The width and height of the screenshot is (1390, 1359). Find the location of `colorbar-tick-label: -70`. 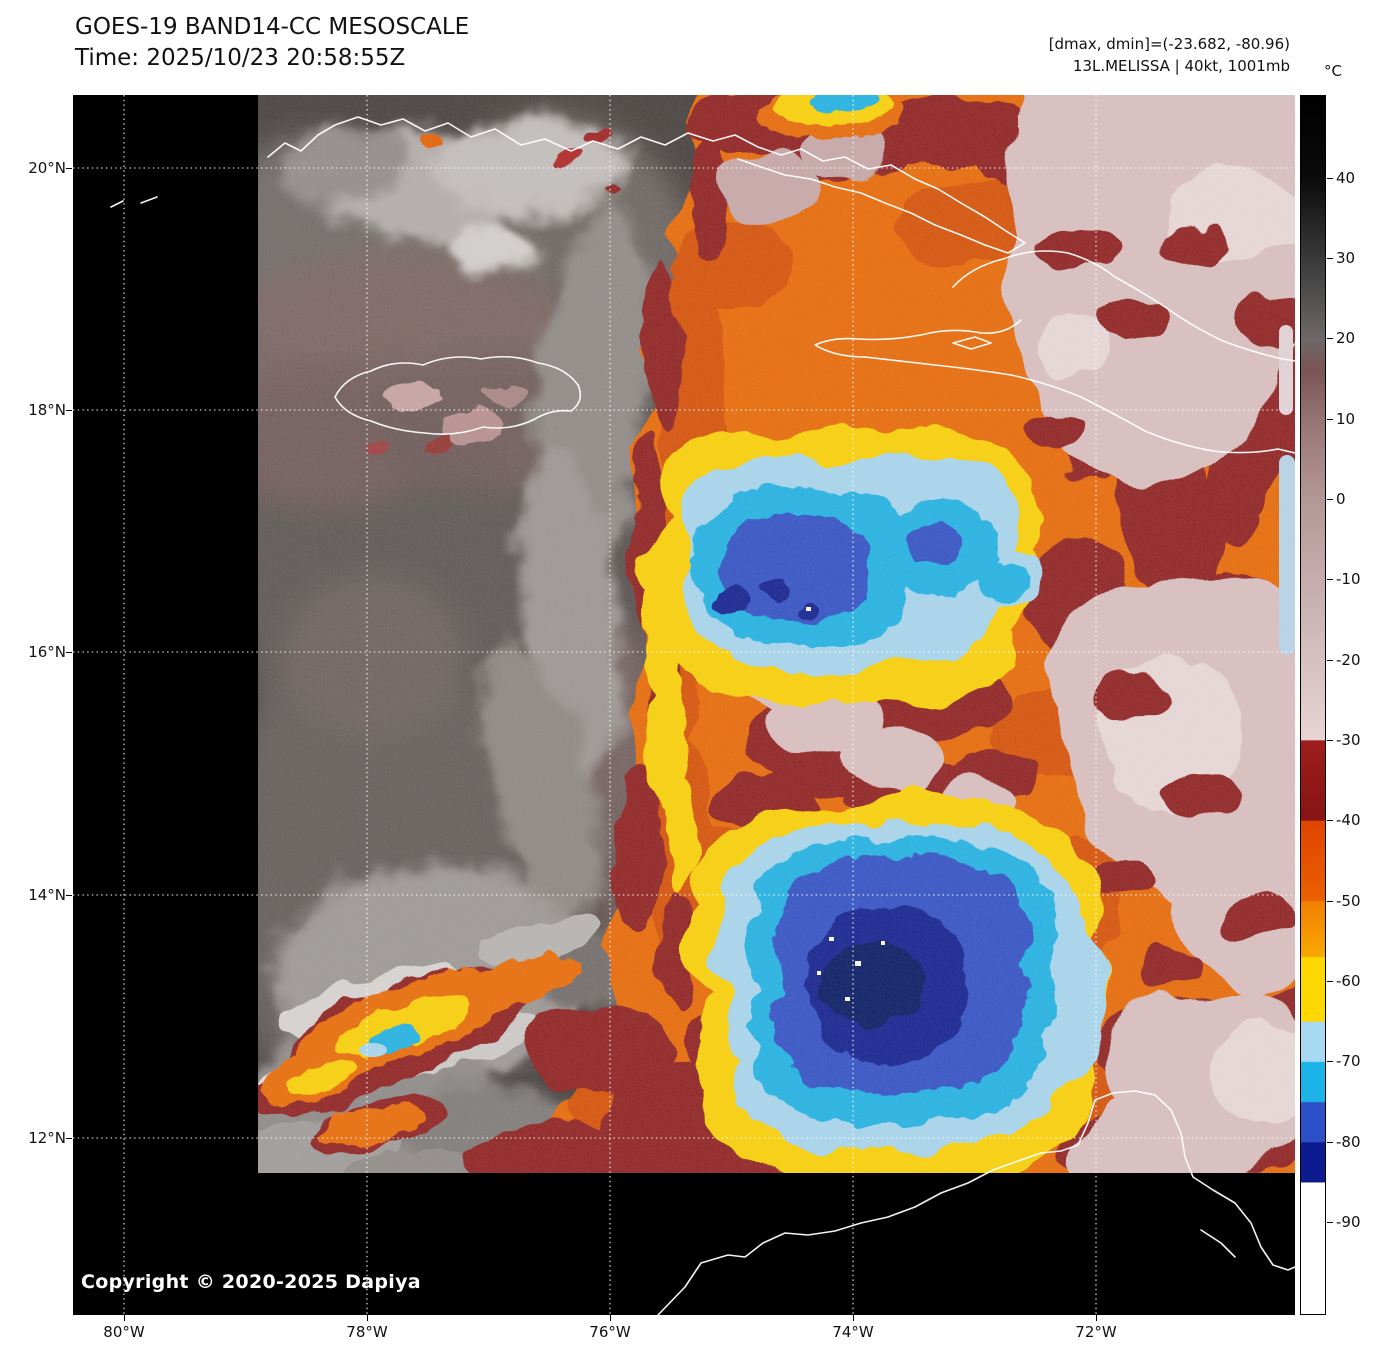

colorbar-tick-label: -70 is located at coordinates (1348, 1061).